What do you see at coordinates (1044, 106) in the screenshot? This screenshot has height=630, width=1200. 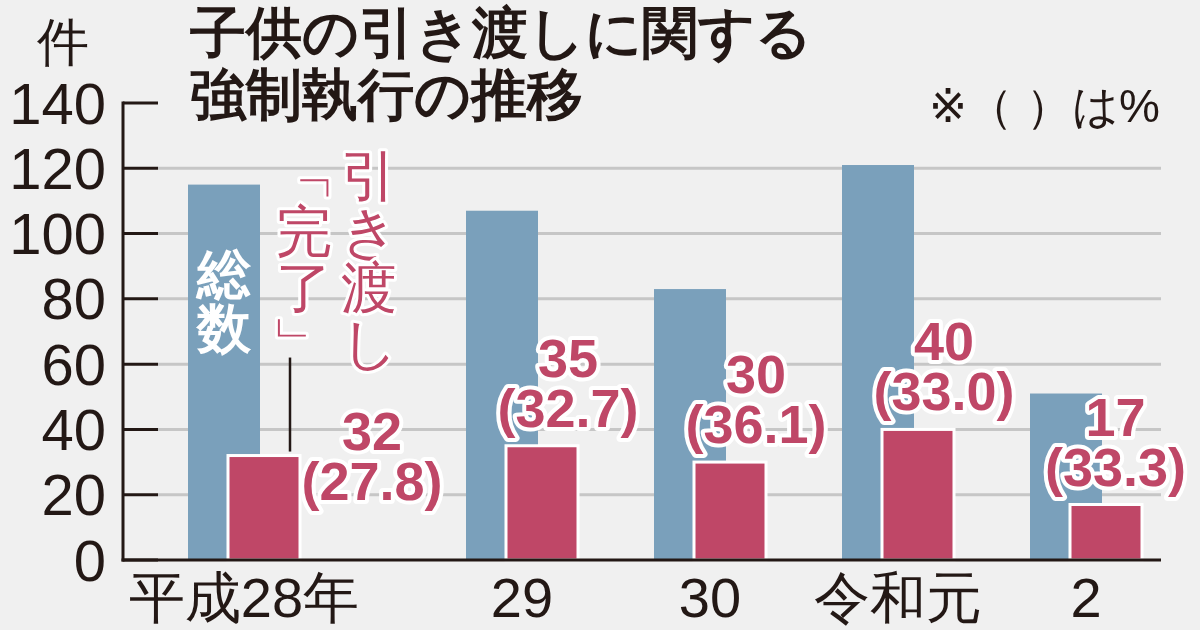 I see `annotation: ※（ ）は%` at bounding box center [1044, 106].